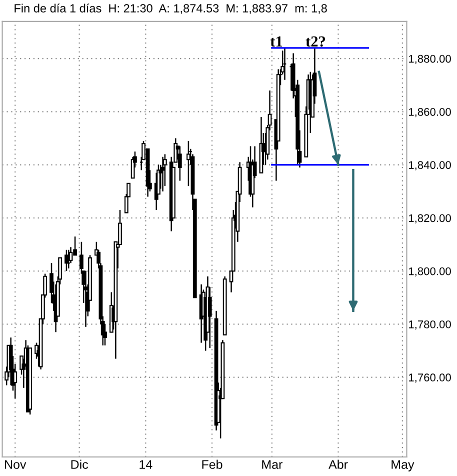  What do you see at coordinates (276, 41) in the screenshot?
I see `annotation: t1` at bounding box center [276, 41].